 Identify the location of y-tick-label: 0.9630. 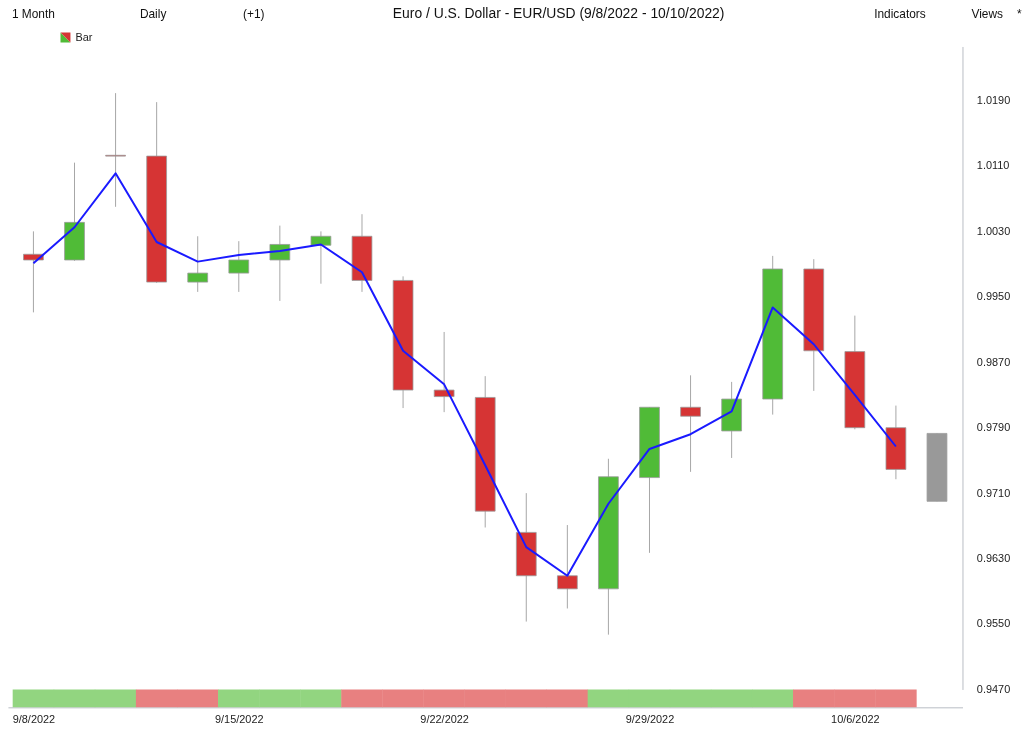
(993, 558).